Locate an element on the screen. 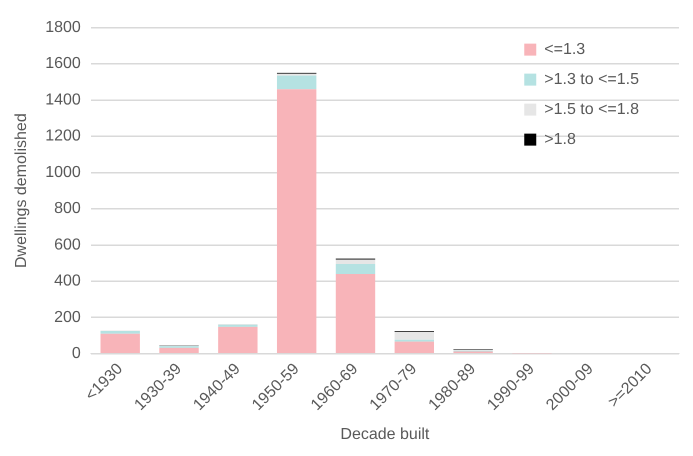 The image size is (693, 456). y-tick-label: 800 is located at coordinates (67, 209).